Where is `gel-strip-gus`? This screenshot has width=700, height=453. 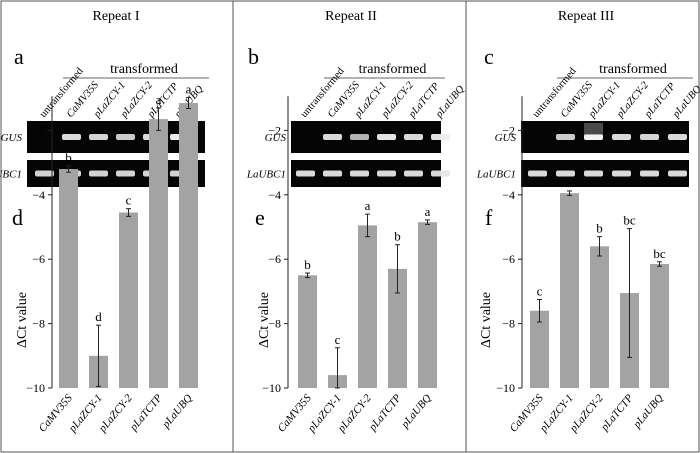 gel-strip-gus is located at coordinates (605, 137).